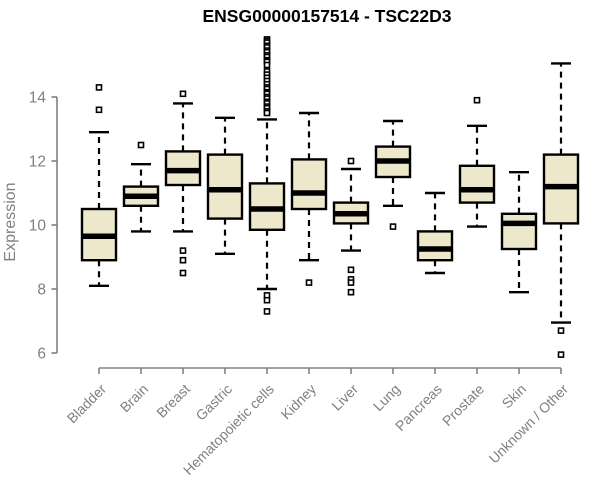  I want to click on y-tick-label: 8, so click(41, 290).